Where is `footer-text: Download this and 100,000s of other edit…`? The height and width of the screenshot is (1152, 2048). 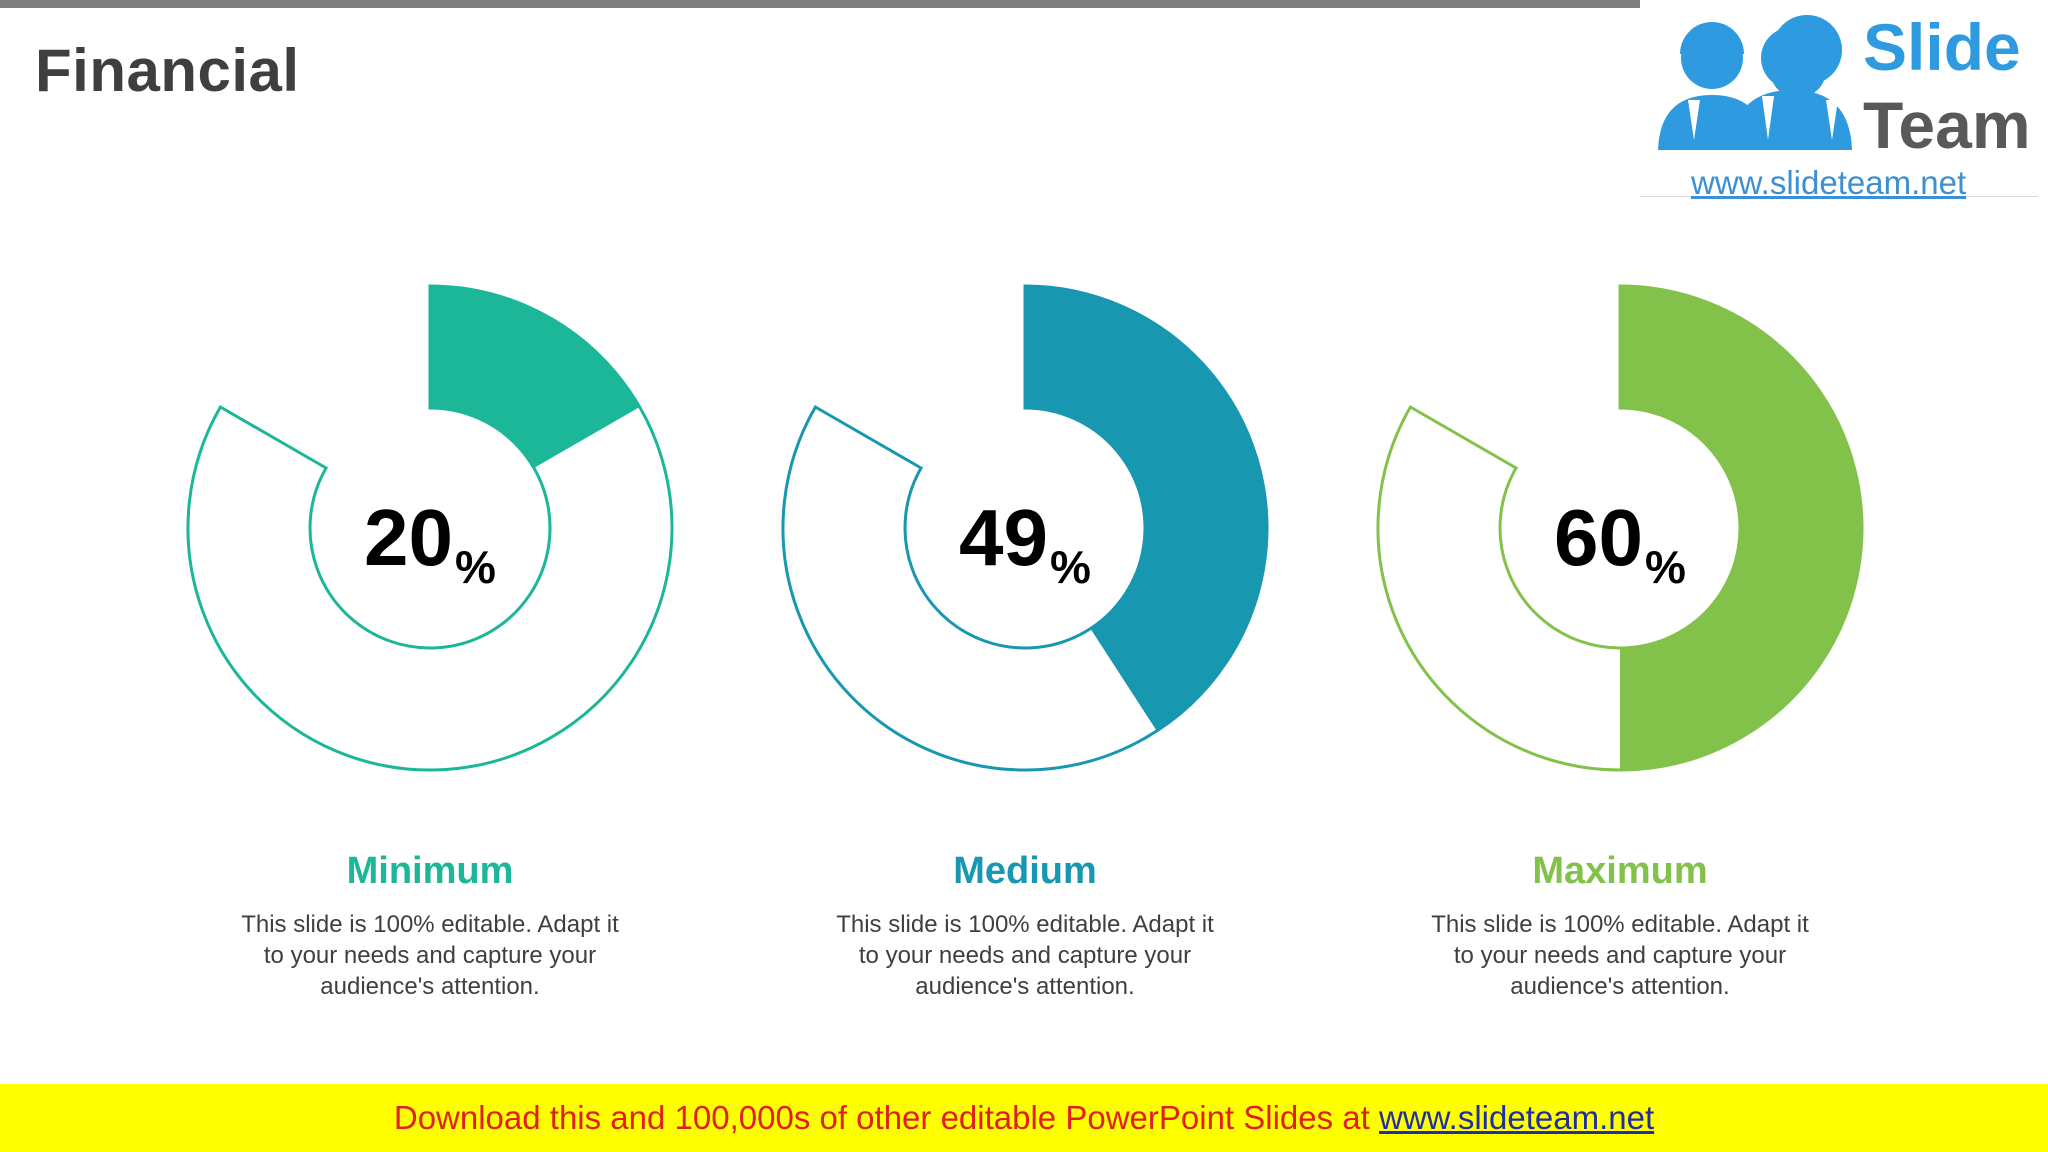
footer-text: Download this and 100,000s of other edit… is located at coordinates (886, 1117).